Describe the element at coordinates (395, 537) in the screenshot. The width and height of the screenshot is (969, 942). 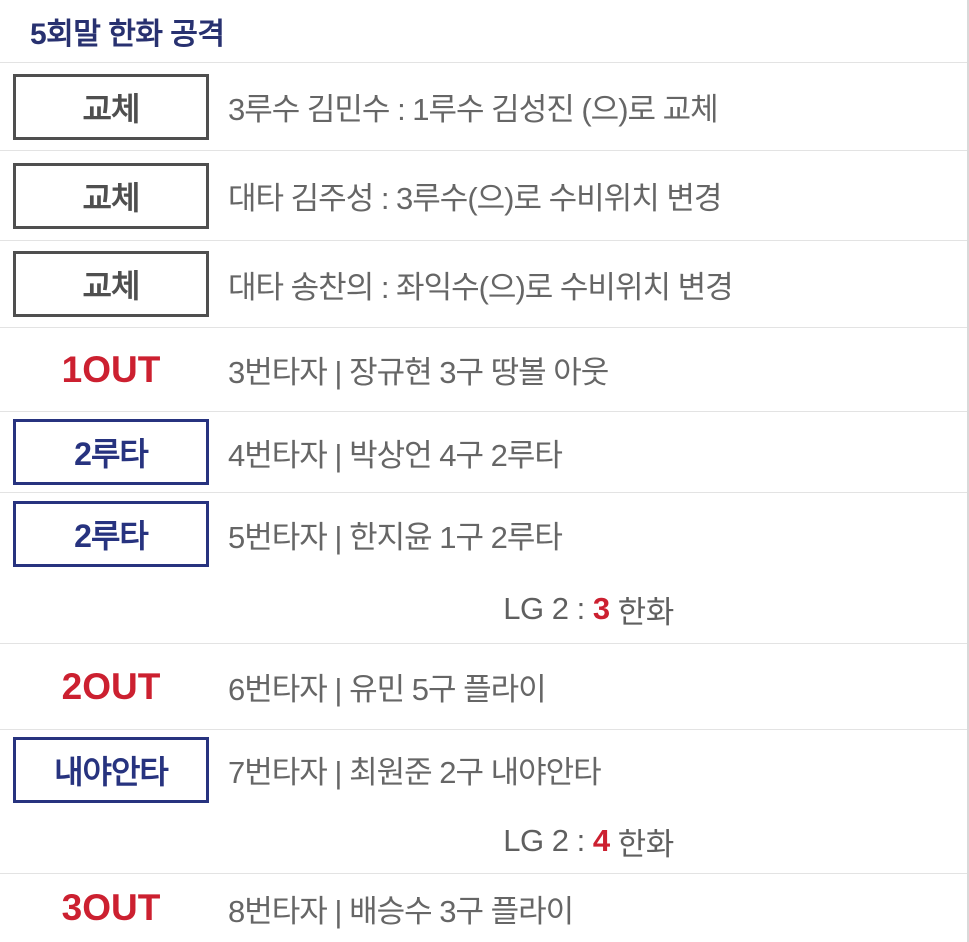
I see `event-text: 5번타자 | 한지윤 1구 2루타` at that location.